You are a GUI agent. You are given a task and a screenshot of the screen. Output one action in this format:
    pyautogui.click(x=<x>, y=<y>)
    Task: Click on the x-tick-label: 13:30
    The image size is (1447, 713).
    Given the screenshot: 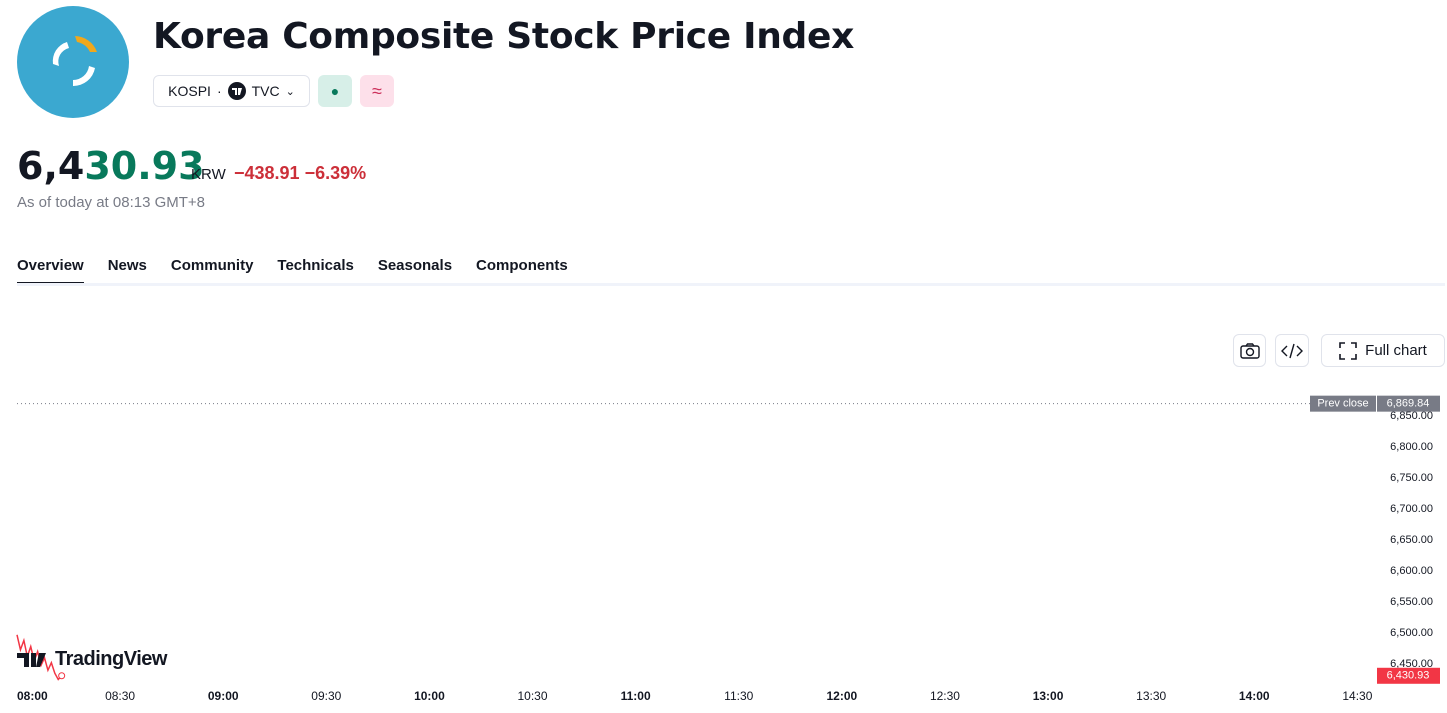 What is the action you would take?
    pyautogui.click(x=1151, y=696)
    